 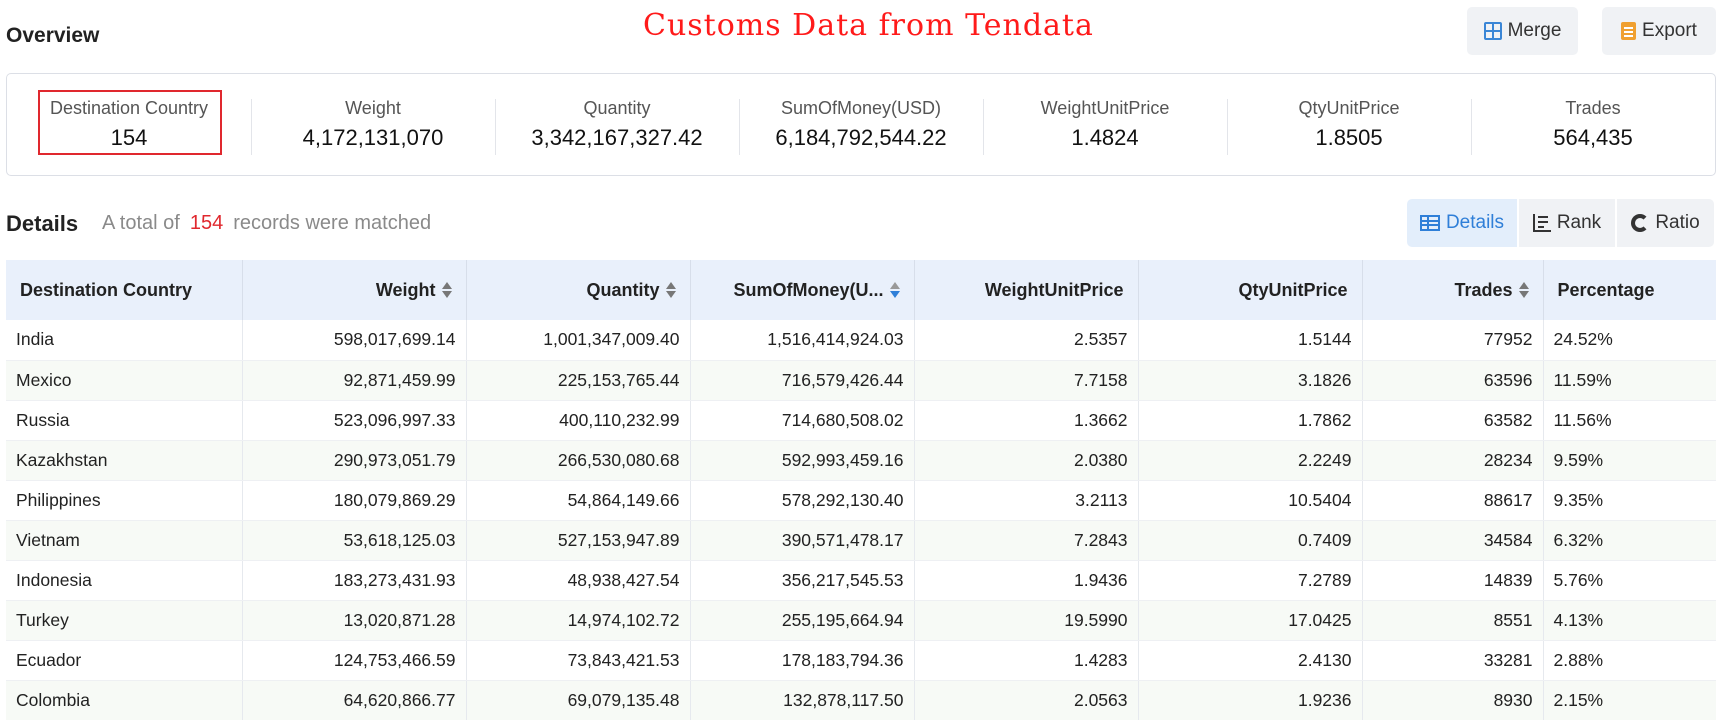 I want to click on rank-view-button: Rank, so click(x=1567, y=223).